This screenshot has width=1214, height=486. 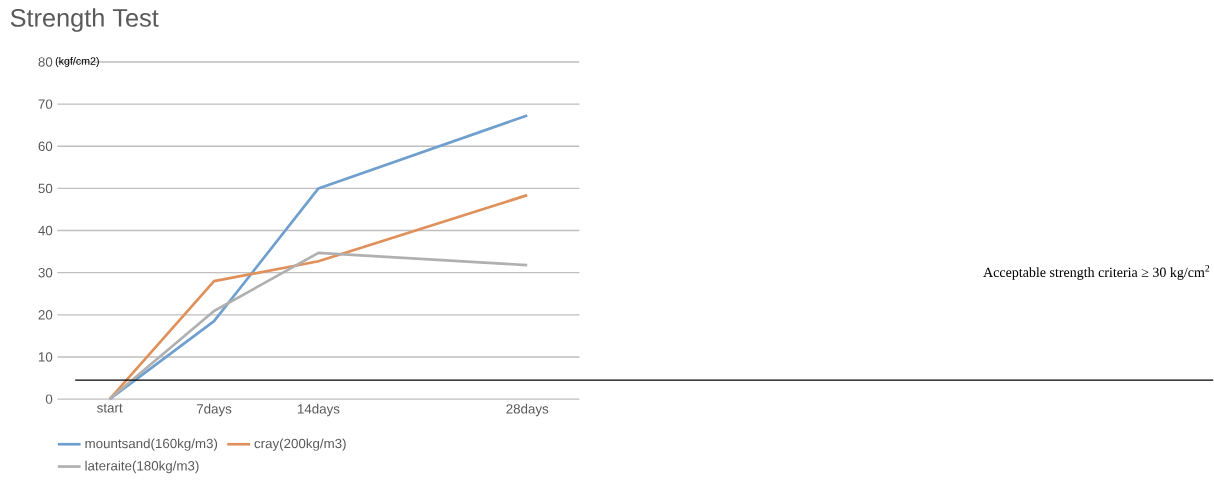 What do you see at coordinates (45, 188) in the screenshot?
I see `y-tick-label: 50` at bounding box center [45, 188].